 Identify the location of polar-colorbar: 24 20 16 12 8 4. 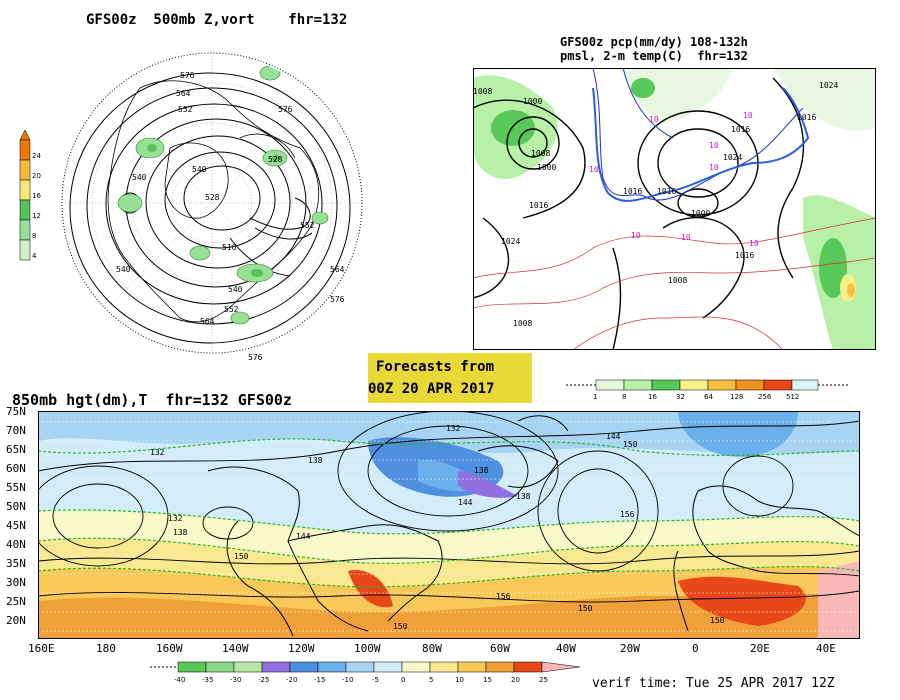
(30, 195).